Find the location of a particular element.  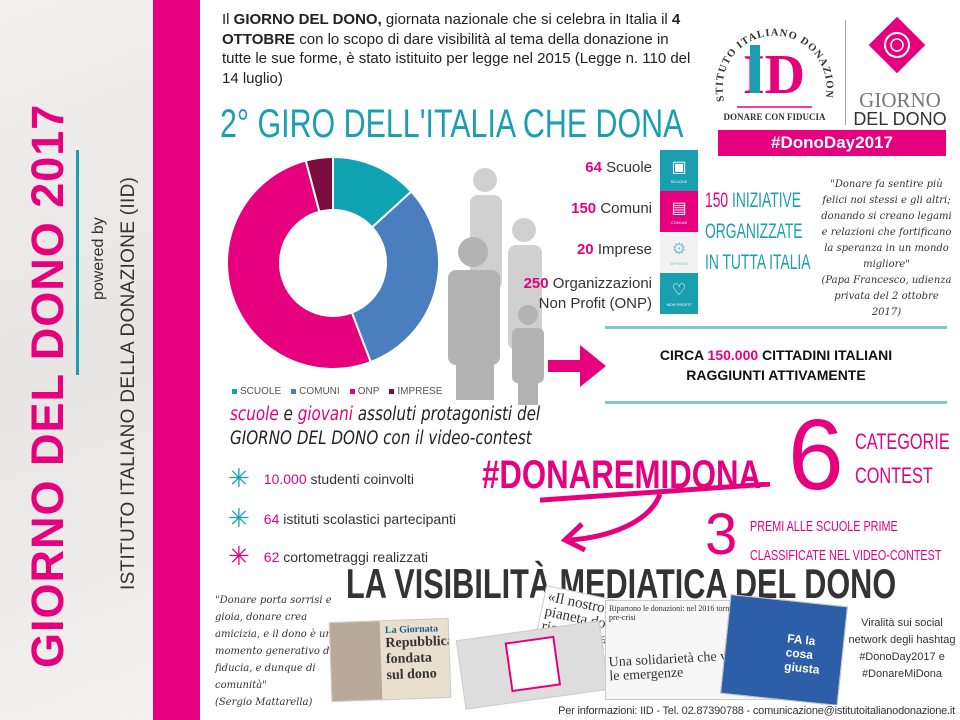

bullet-item: ✳ 10.000 studenti coinvolti is located at coordinates (321, 478).